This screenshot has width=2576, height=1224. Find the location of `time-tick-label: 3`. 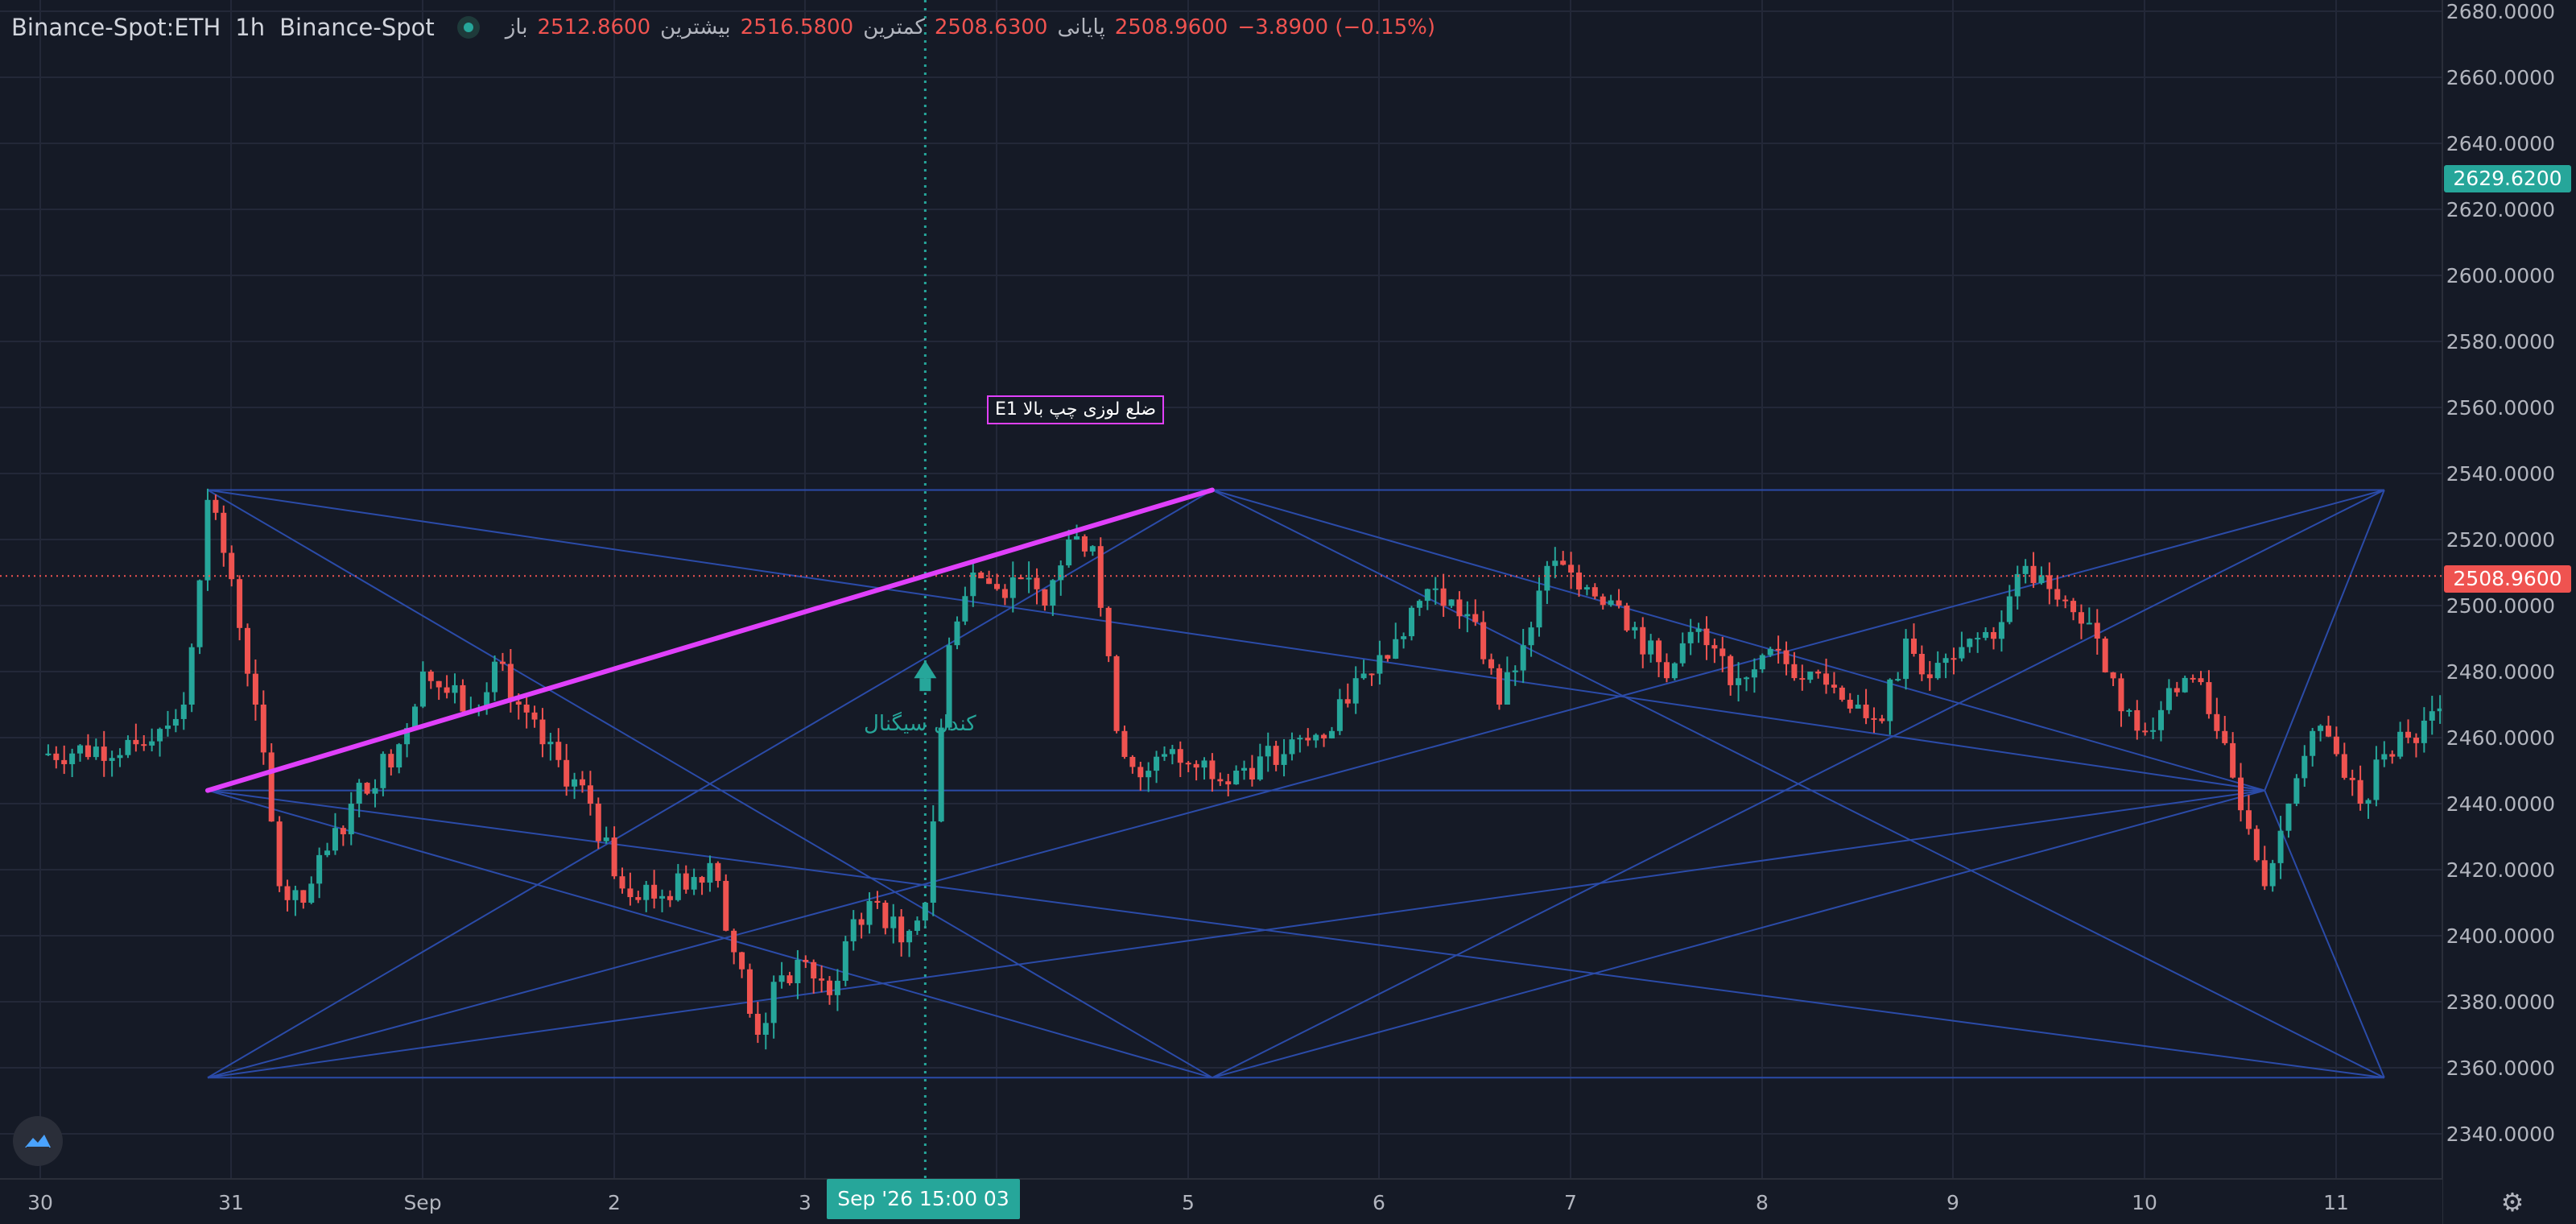

time-tick-label: 3 is located at coordinates (805, 1202).